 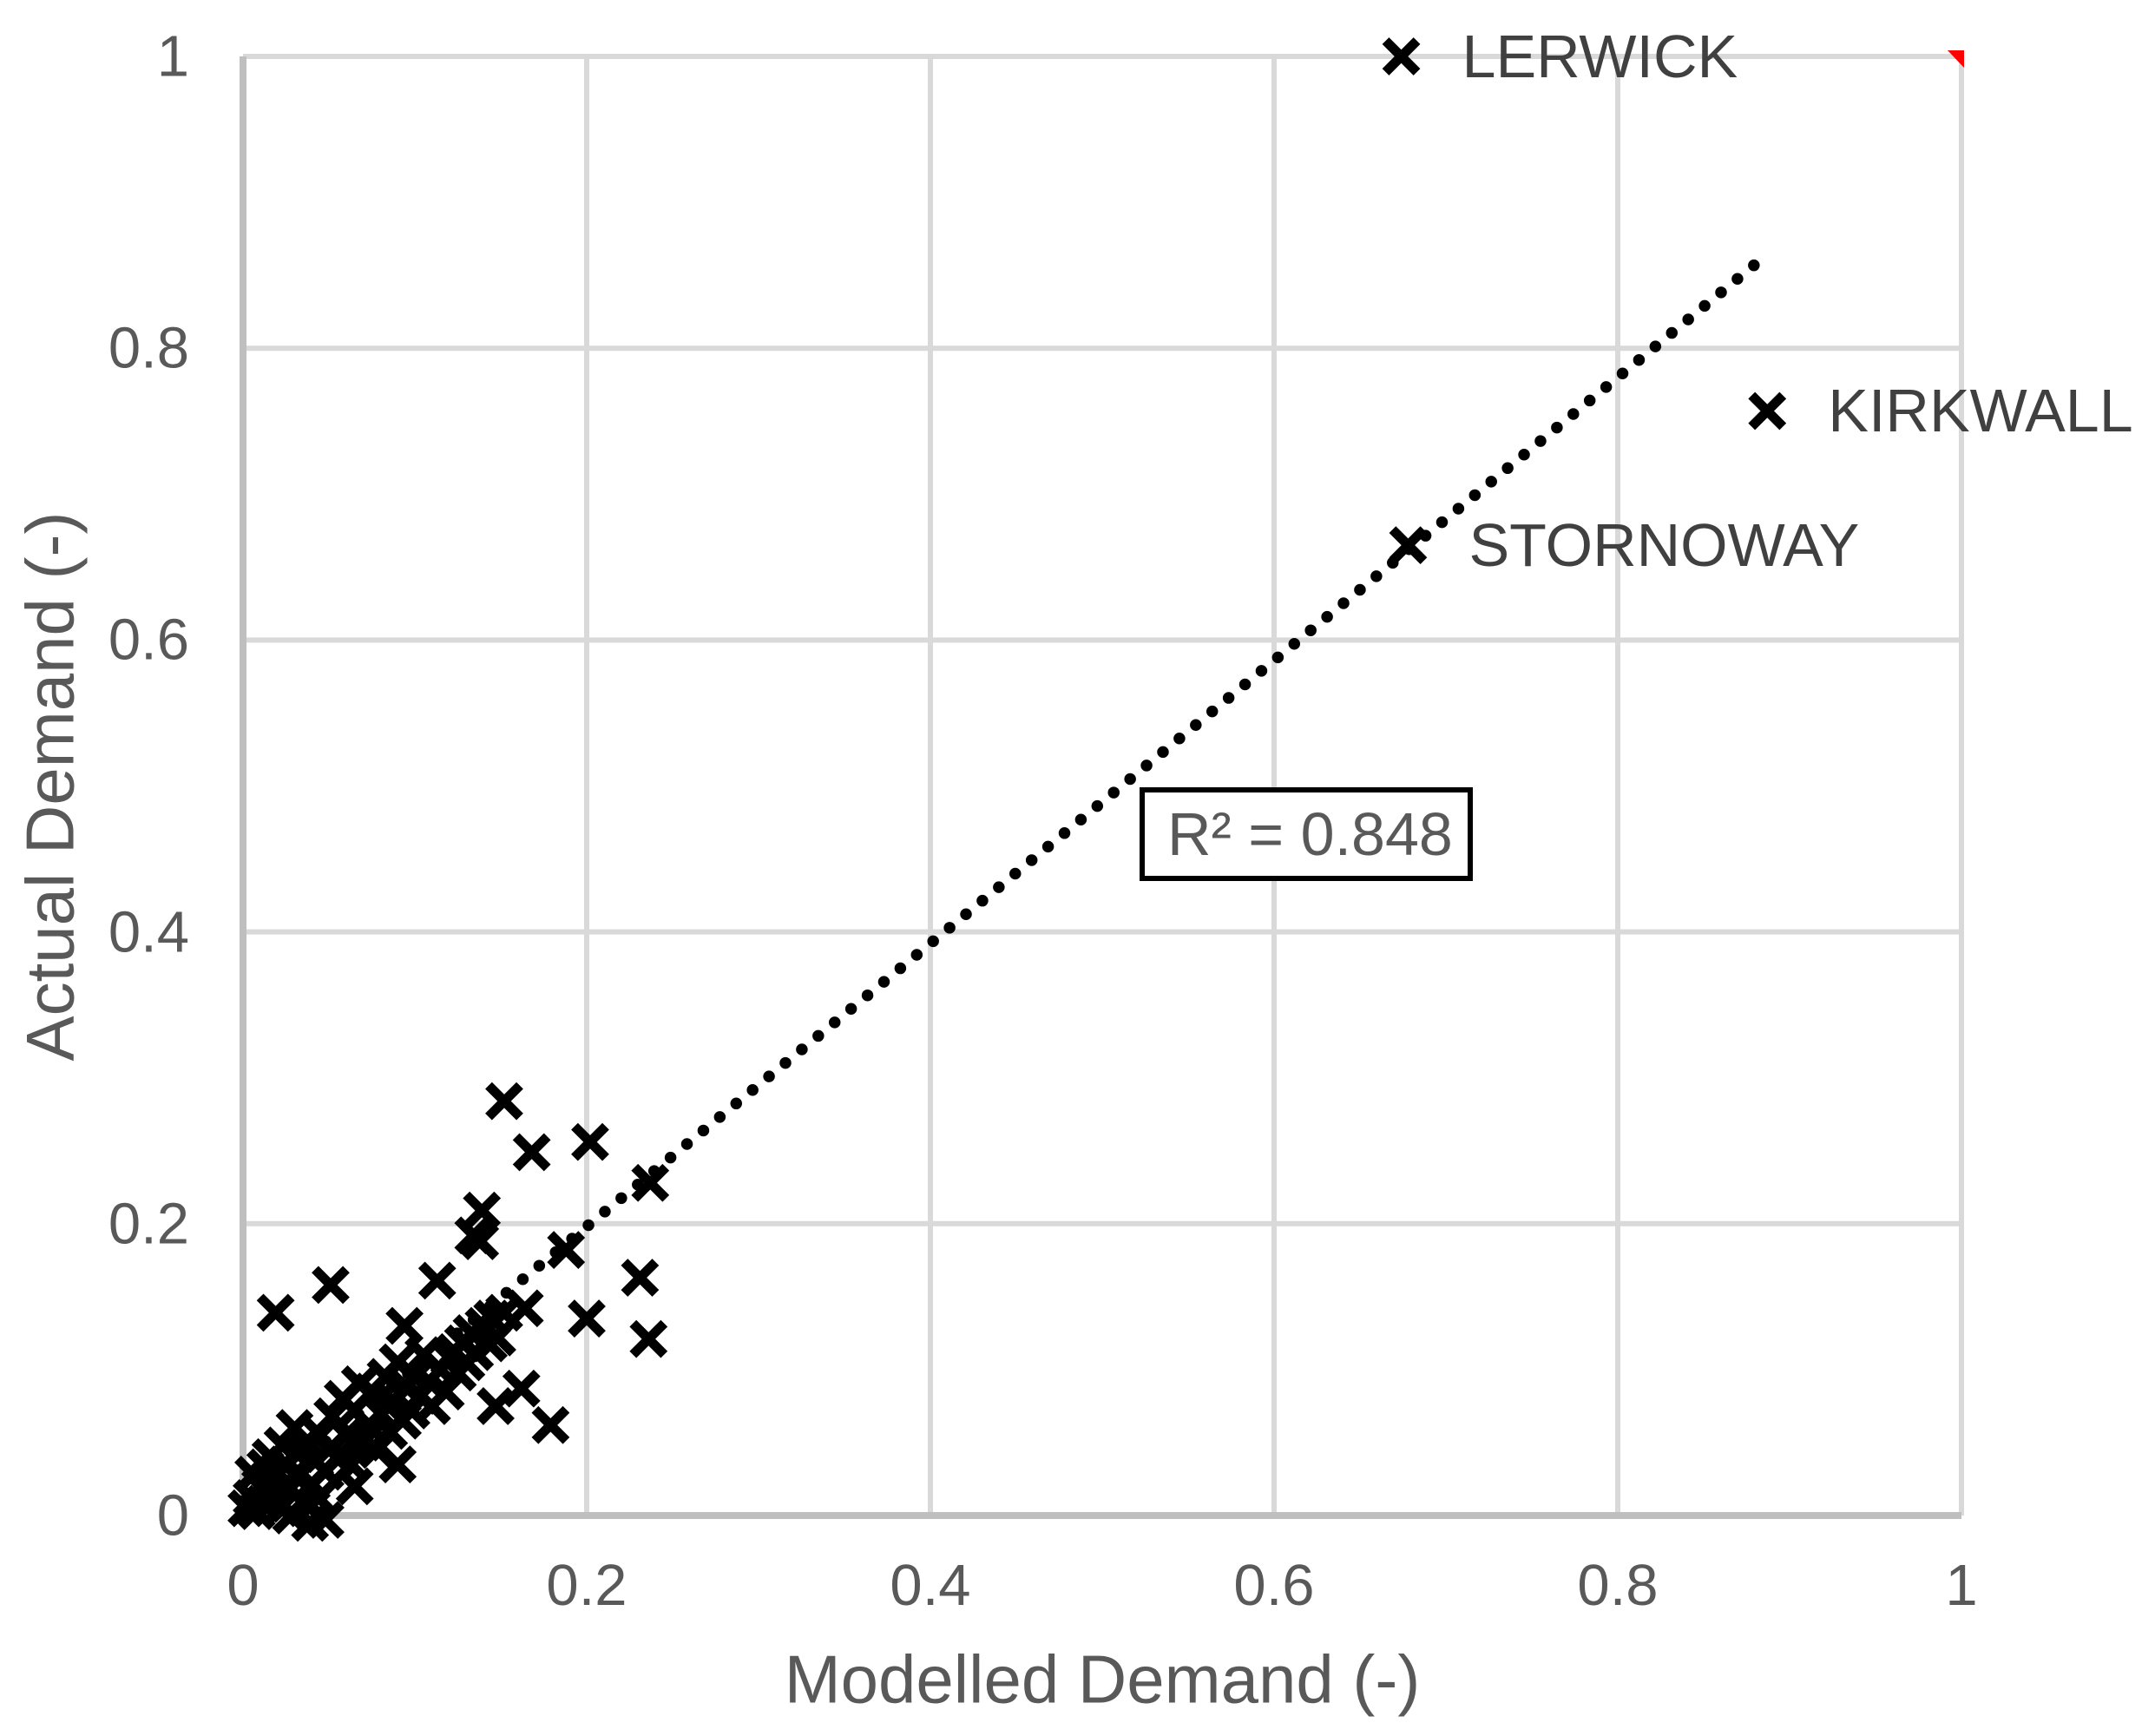 I want to click on x-tick-label: 1, so click(x=1961, y=1585).